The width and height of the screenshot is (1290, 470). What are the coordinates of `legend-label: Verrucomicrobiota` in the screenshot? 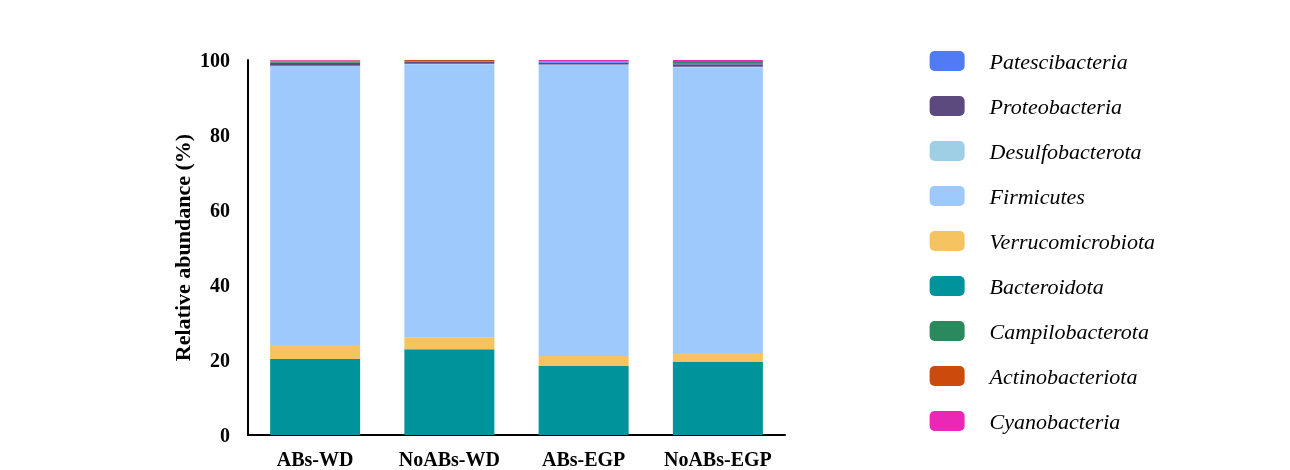 It's located at (1072, 241).